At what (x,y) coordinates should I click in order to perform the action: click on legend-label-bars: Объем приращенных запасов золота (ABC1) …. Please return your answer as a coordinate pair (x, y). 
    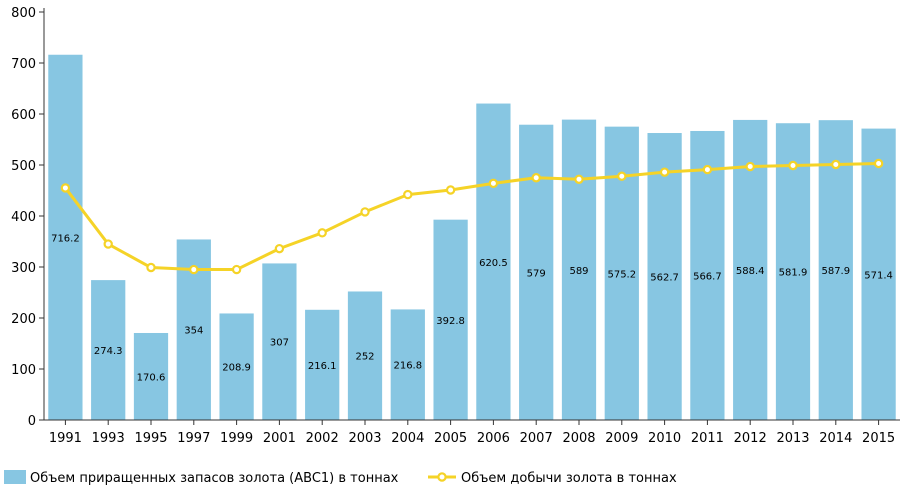
    Looking at the image, I should click on (214, 478).